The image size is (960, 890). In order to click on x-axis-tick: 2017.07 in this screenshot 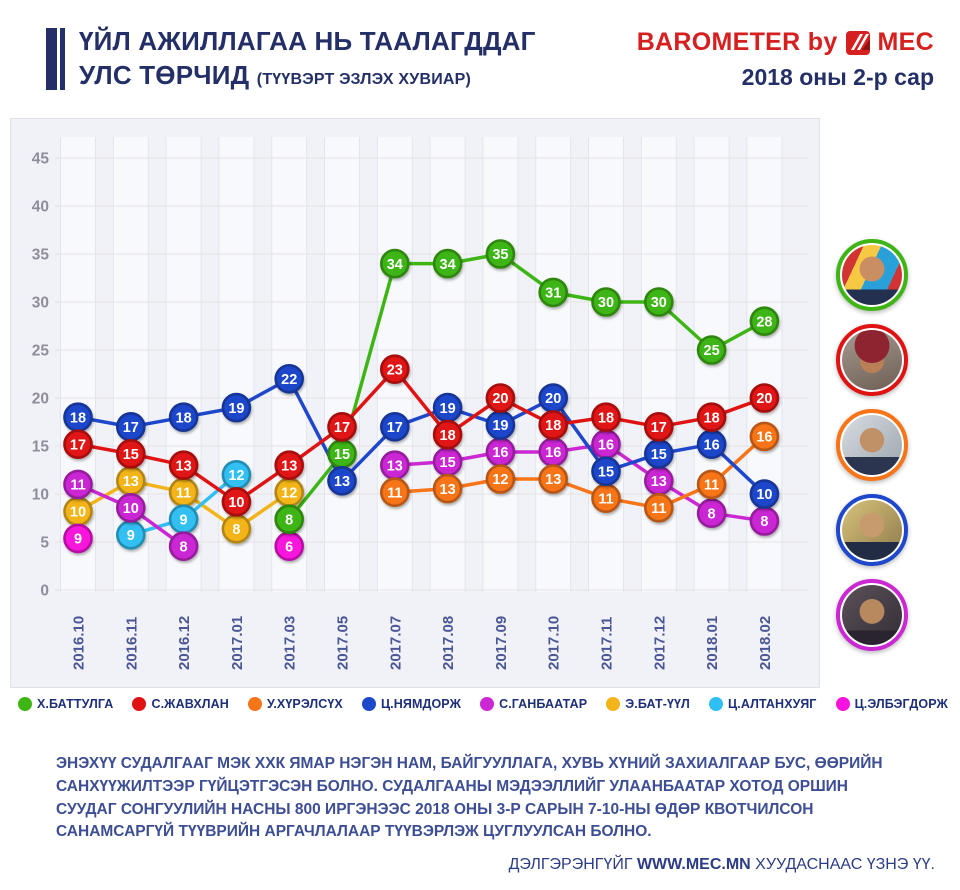, I will do `click(395, 643)`.